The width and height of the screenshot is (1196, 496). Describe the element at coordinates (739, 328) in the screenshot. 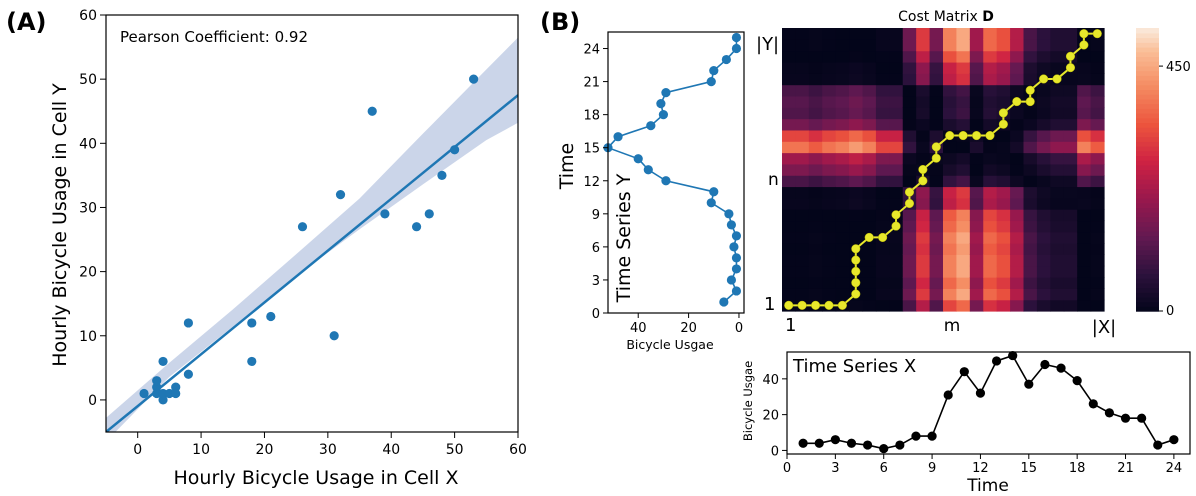

I see `x-tick-label: 0` at that location.